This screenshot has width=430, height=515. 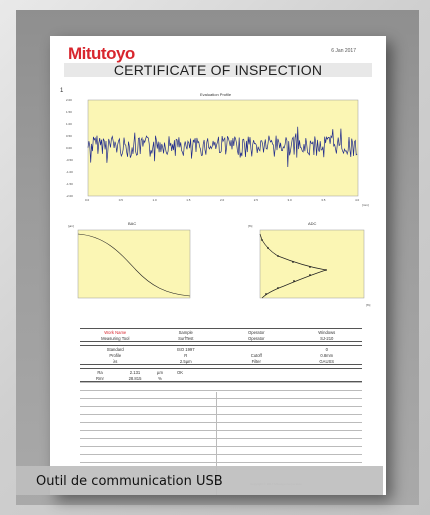 What do you see at coordinates (100, 378) in the screenshot?
I see `result-label: Rmr` at bounding box center [100, 378].